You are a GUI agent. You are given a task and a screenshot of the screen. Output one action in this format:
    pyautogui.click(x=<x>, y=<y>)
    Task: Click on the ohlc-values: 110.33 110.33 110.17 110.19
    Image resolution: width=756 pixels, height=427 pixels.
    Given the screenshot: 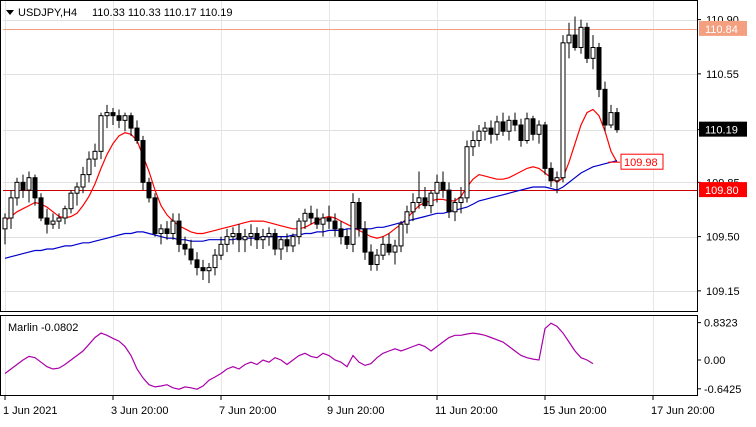 What is the action you would take?
    pyautogui.click(x=162, y=13)
    